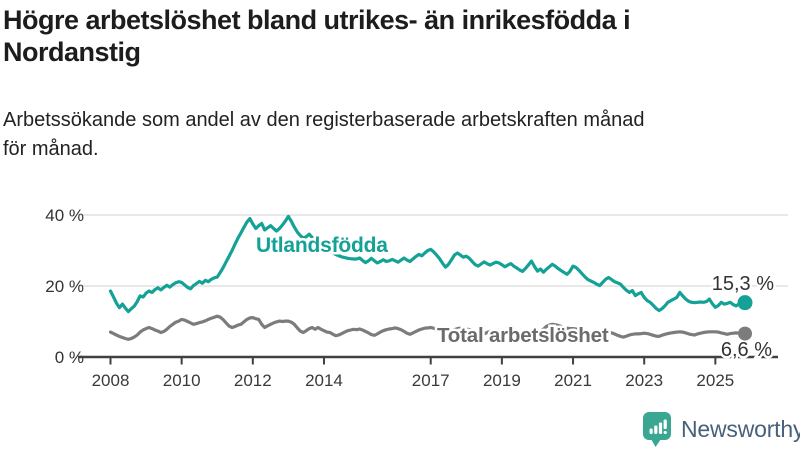 This screenshot has height=450, width=800. I want to click on x-axis-tick-label: 2019, so click(502, 380).